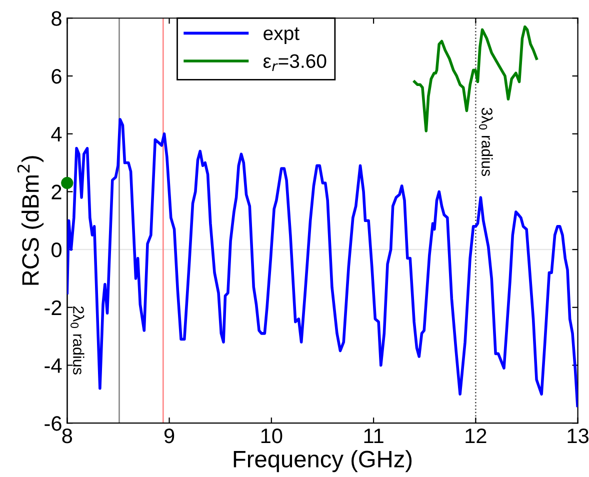 This screenshot has height=477, width=589. What do you see at coordinates (57, 76) in the screenshot?
I see `y-tick-label: 6` at bounding box center [57, 76].